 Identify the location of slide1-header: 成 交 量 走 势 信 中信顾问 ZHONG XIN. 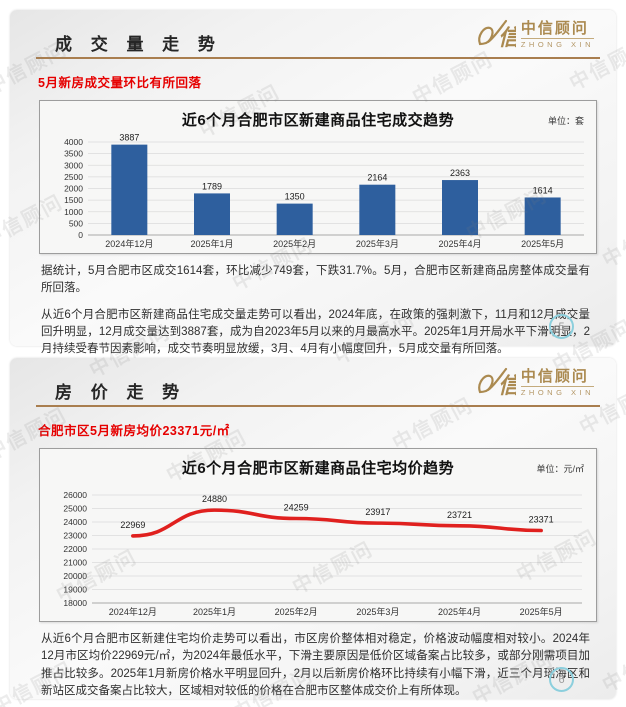
(313, 34).